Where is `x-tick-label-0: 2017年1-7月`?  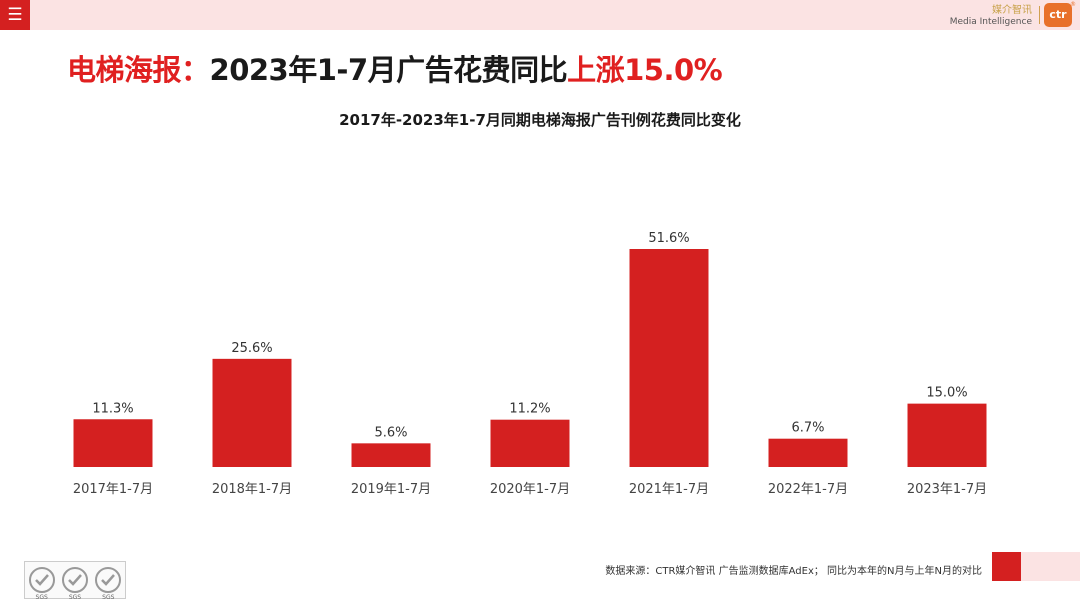
x-tick-label-0: 2017年1-7月 is located at coordinates (113, 489).